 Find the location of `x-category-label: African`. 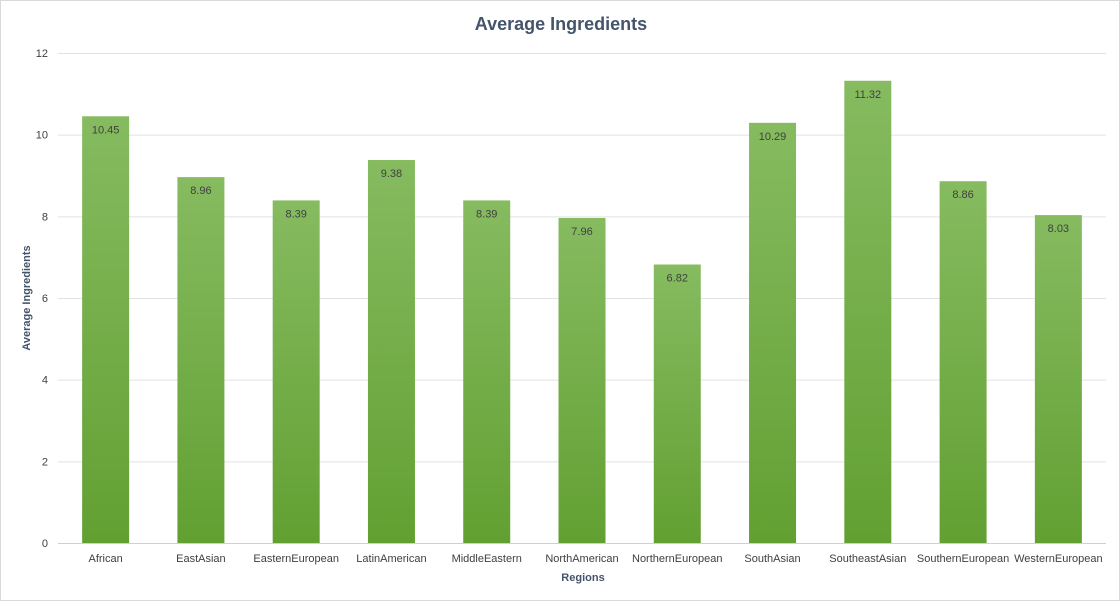

x-category-label: African is located at coordinates (106, 559).